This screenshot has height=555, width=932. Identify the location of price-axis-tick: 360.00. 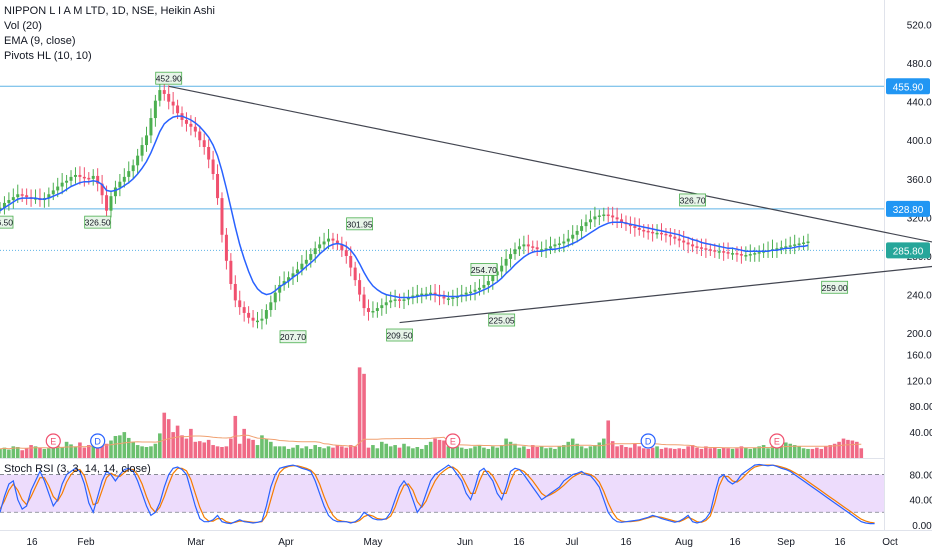
(919, 180).